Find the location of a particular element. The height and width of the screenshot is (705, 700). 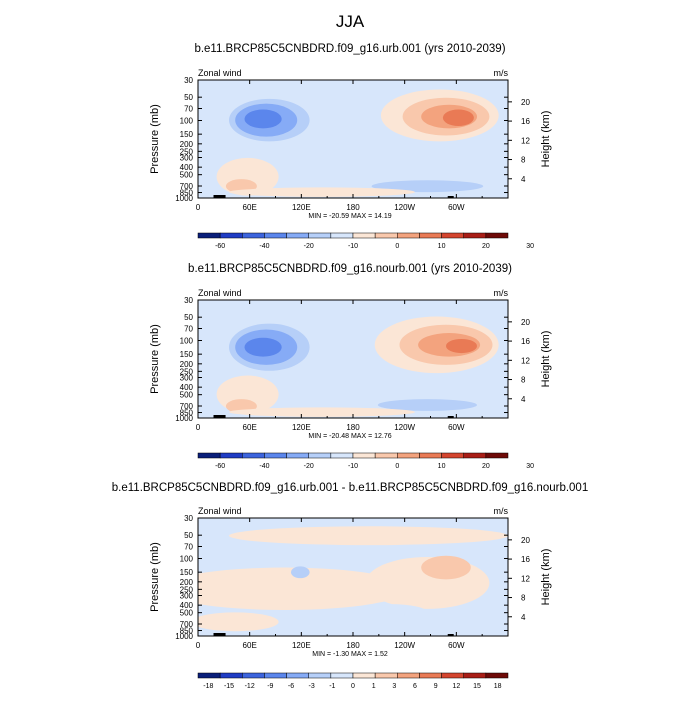

colorbar-label: 6 is located at coordinates (415, 686).